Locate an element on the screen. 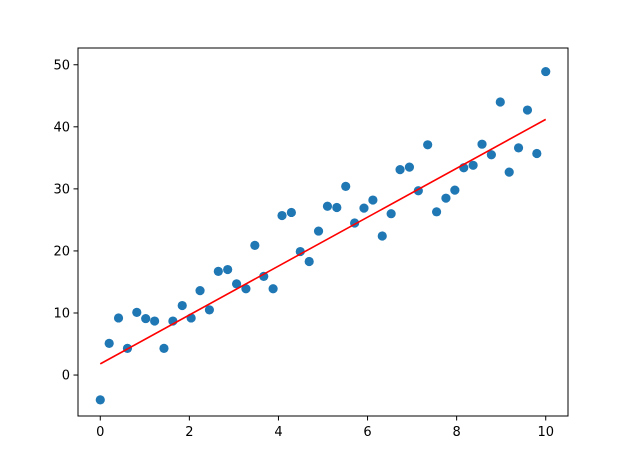 Image resolution: width=627 pixels, height=464 pixels. y-tick-label: 0 is located at coordinates (66, 376).